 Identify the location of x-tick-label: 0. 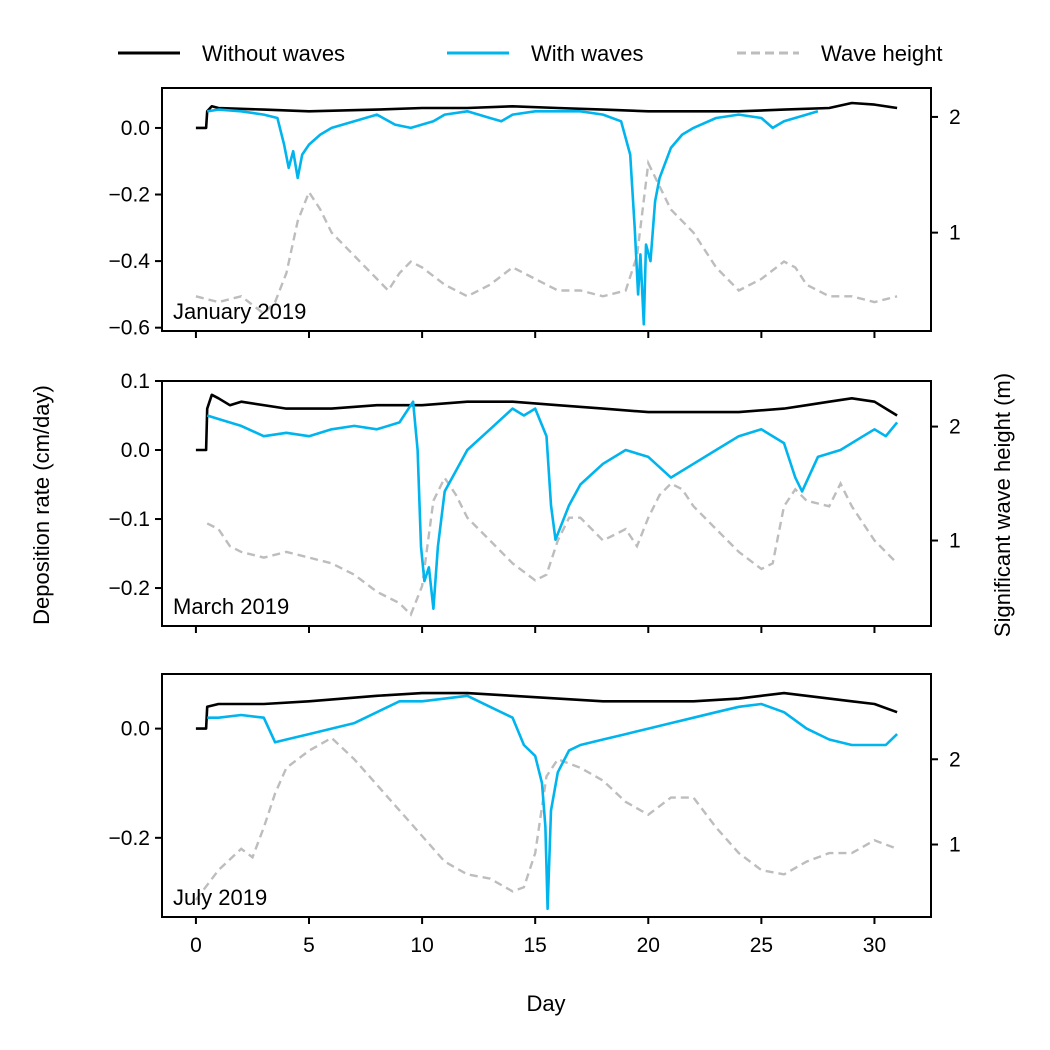
(196, 945).